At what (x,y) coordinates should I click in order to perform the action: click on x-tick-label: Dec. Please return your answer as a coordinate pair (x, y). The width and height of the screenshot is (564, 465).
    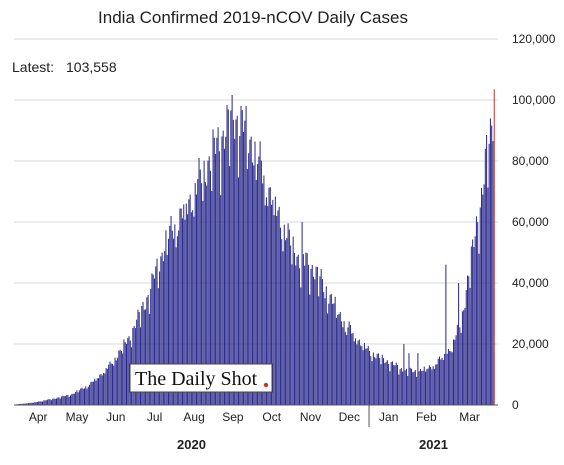
    Looking at the image, I should click on (349, 417).